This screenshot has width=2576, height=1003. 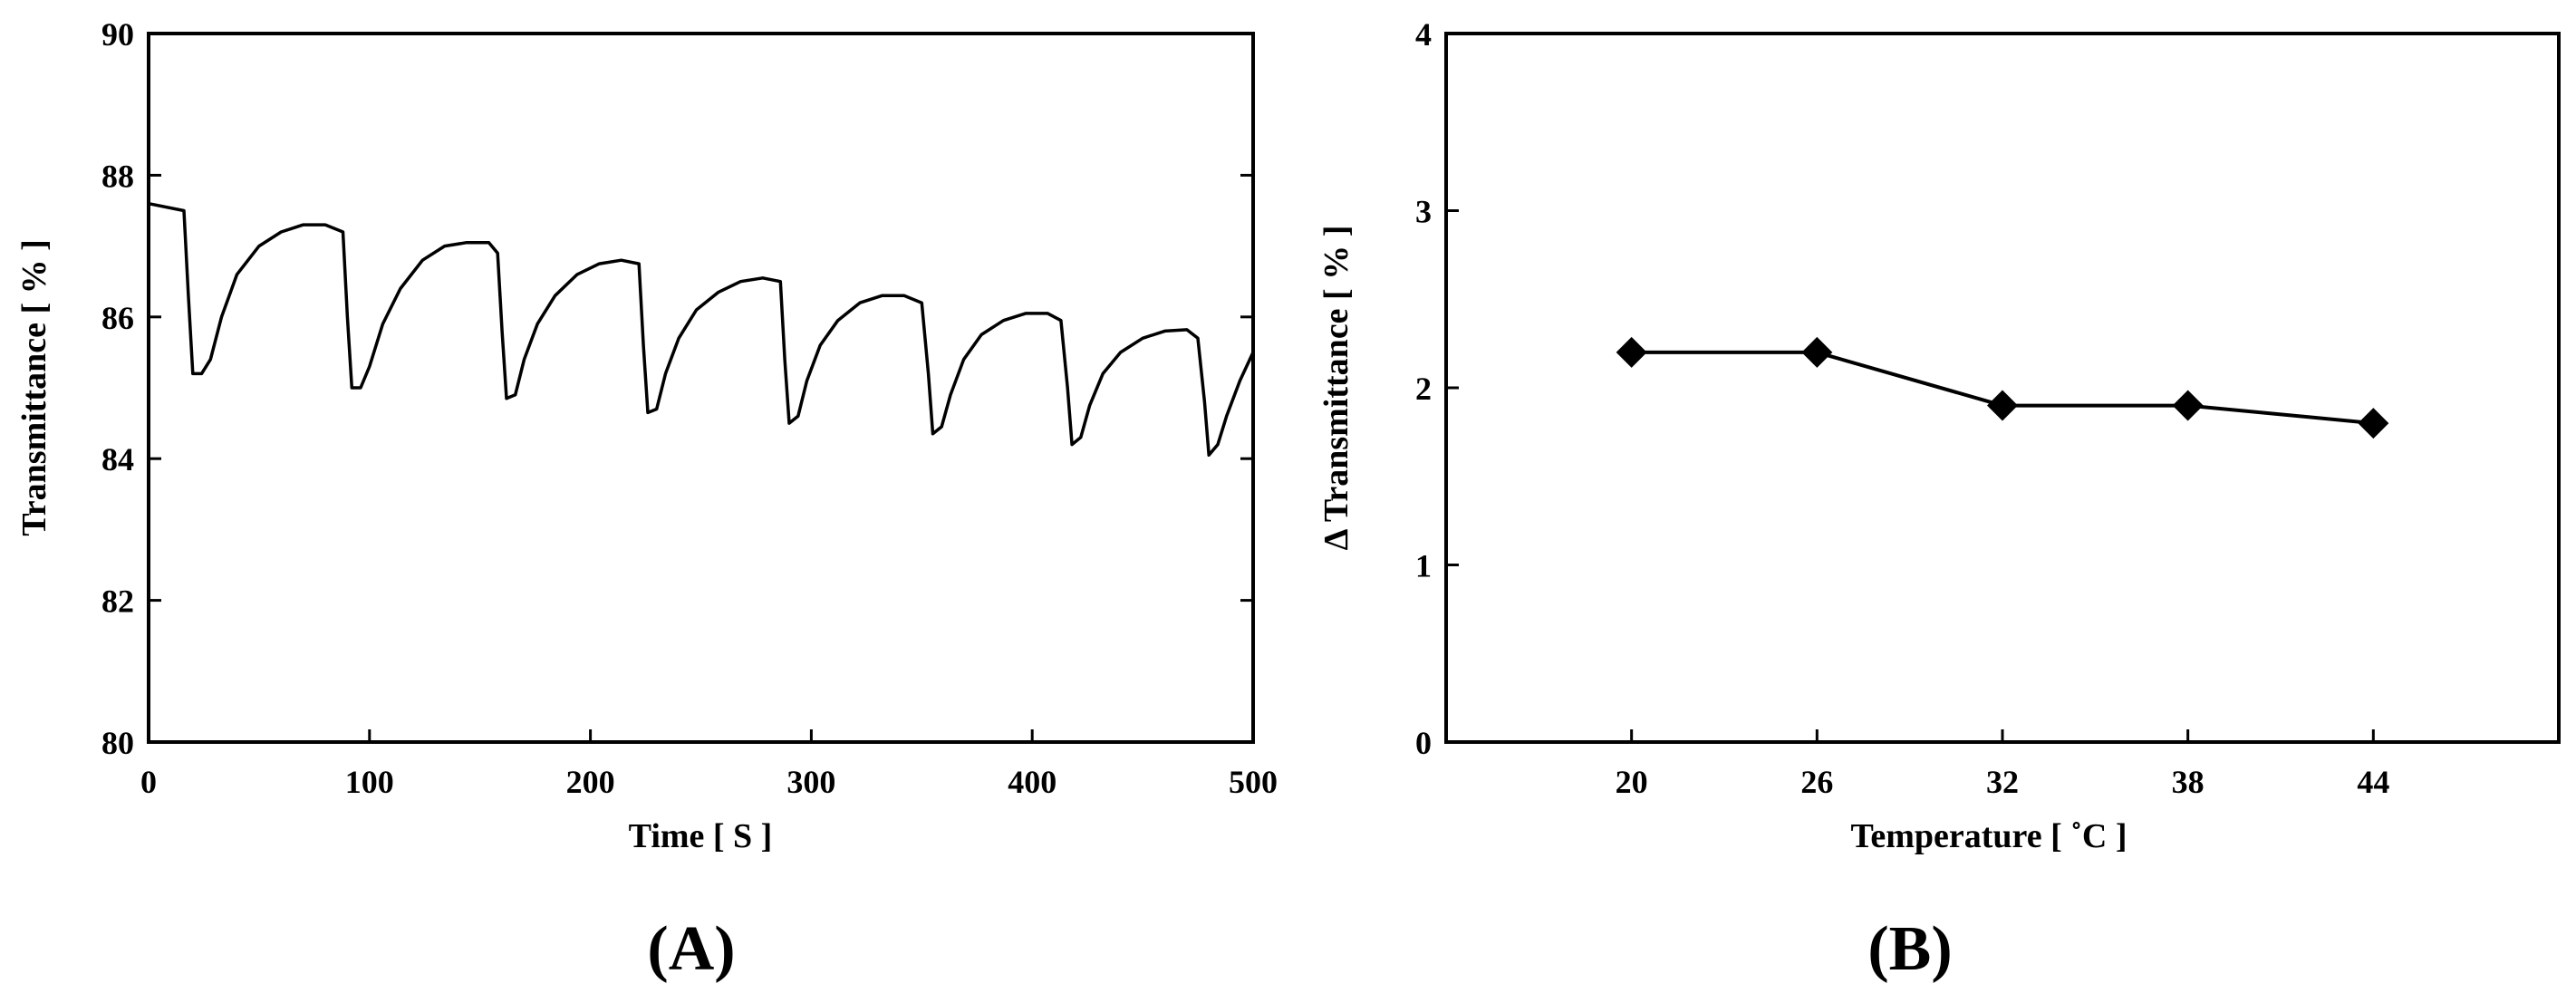 I want to click on panel-a-y-axis-title: Transmittance [ % ], so click(x=34, y=387).